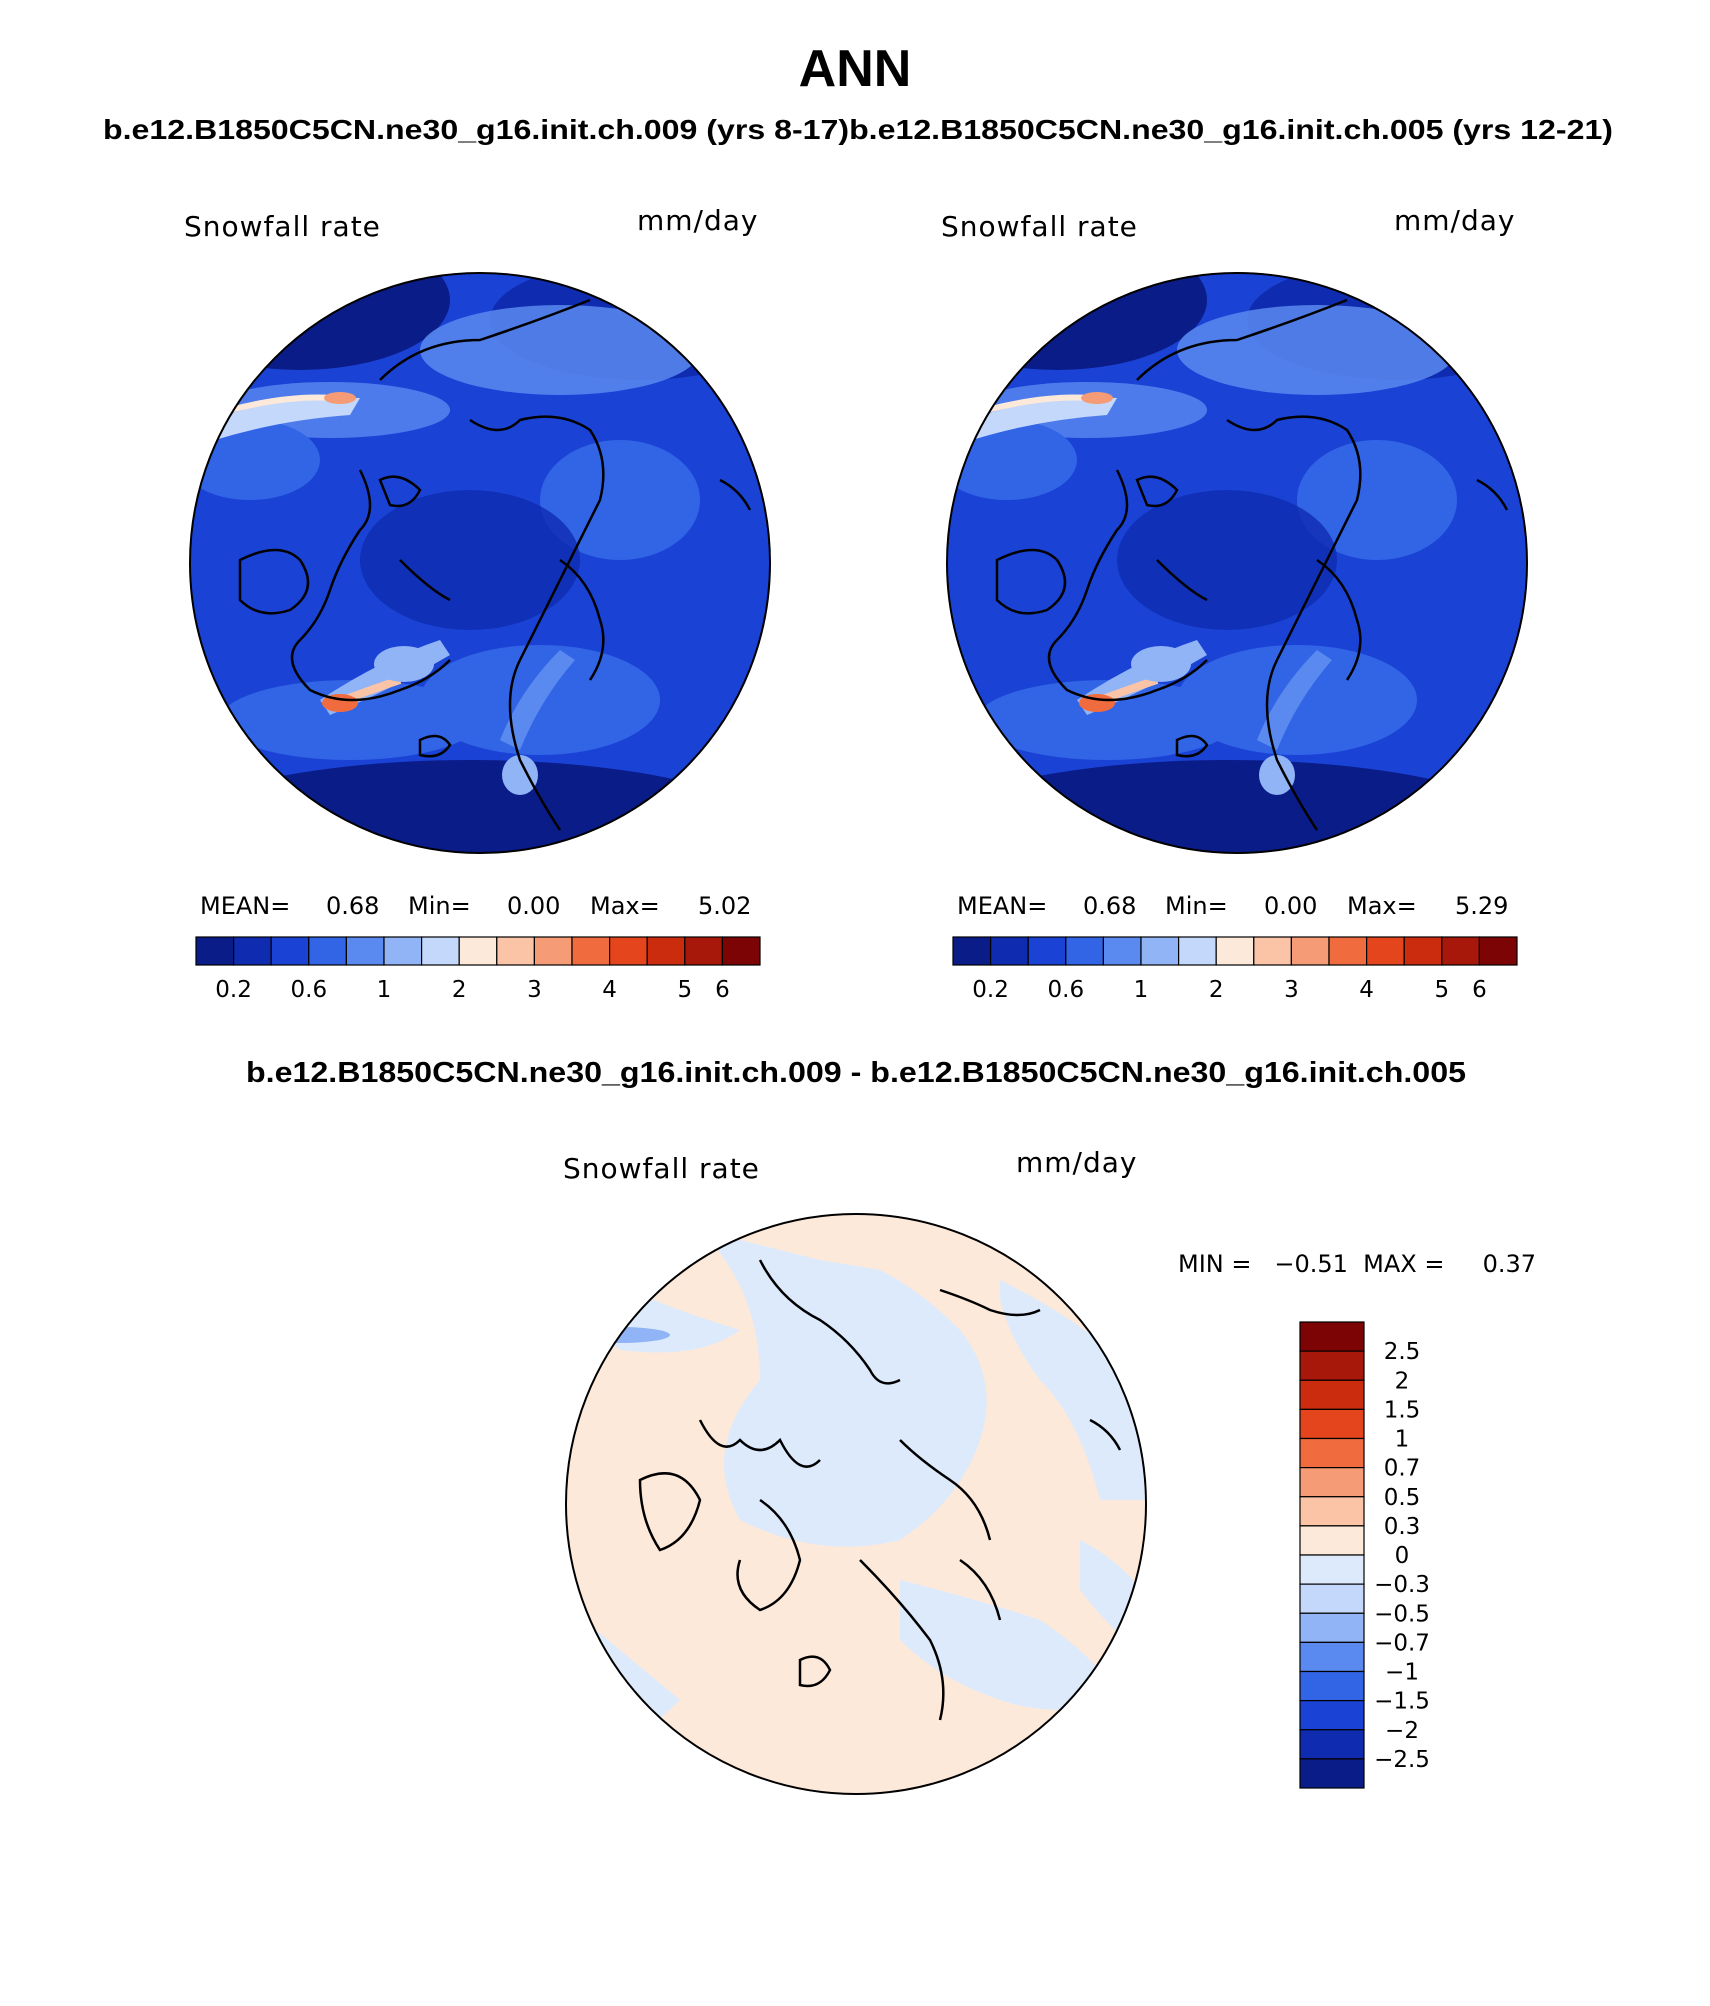 The width and height of the screenshot is (1710, 2006). Describe the element at coordinates (1382, 906) in the screenshot. I see `right-max-label: Max=` at that location.